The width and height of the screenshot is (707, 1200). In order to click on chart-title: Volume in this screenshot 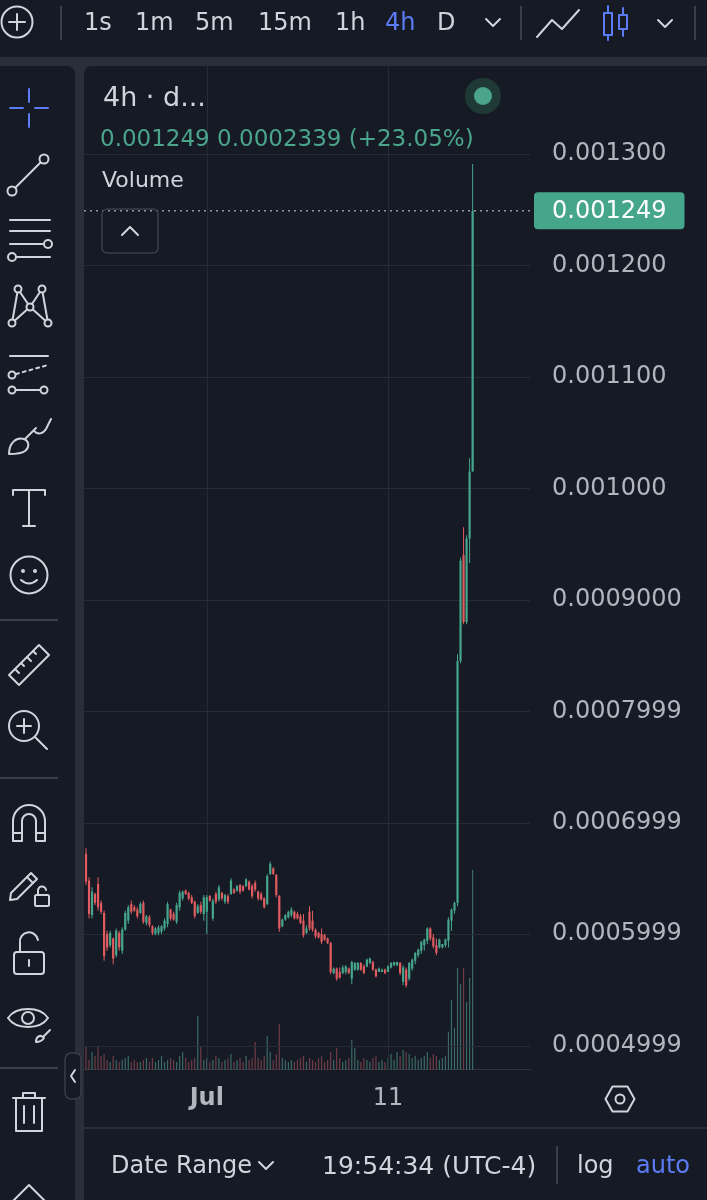, I will do `click(143, 179)`.